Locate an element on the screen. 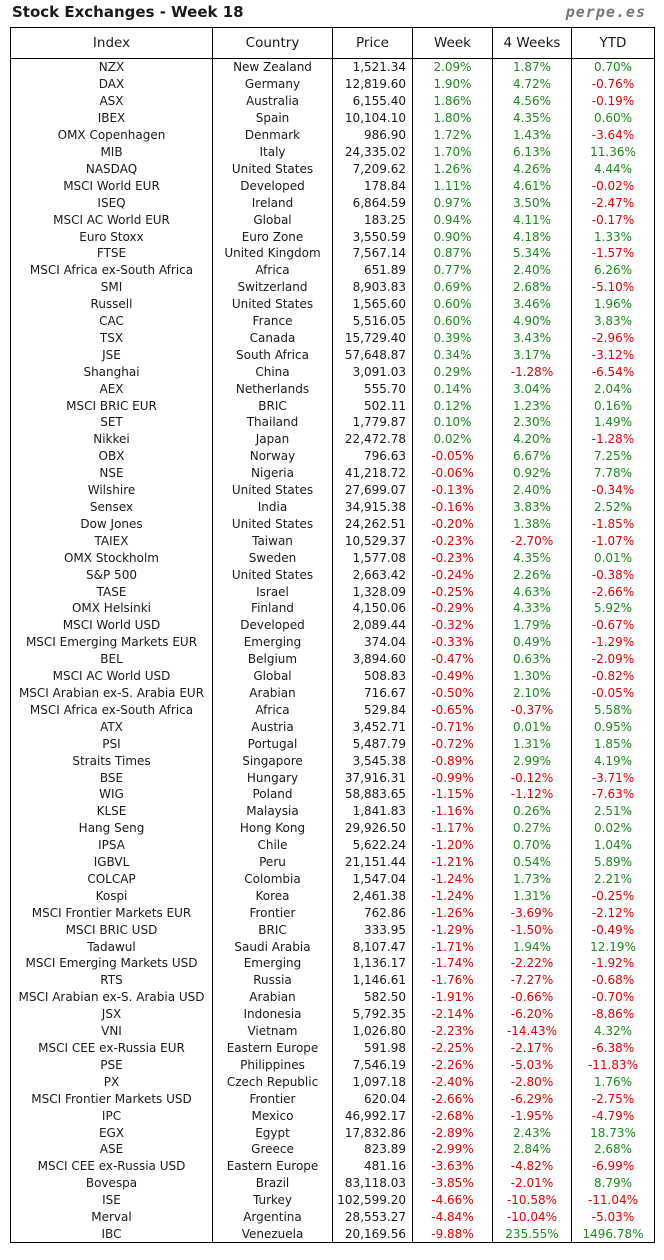 This screenshot has width=664, height=1260. cell-price: 22,472.78 is located at coordinates (372, 439).